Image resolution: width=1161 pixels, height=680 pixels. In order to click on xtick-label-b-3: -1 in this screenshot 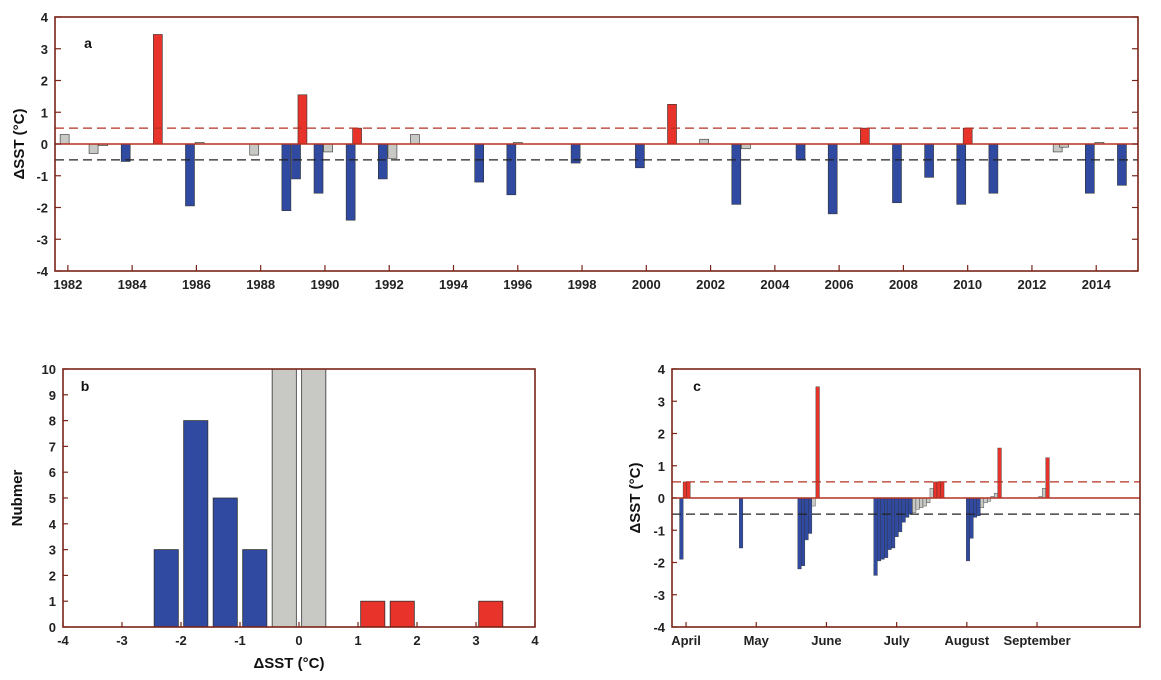, I will do `click(240, 640)`.